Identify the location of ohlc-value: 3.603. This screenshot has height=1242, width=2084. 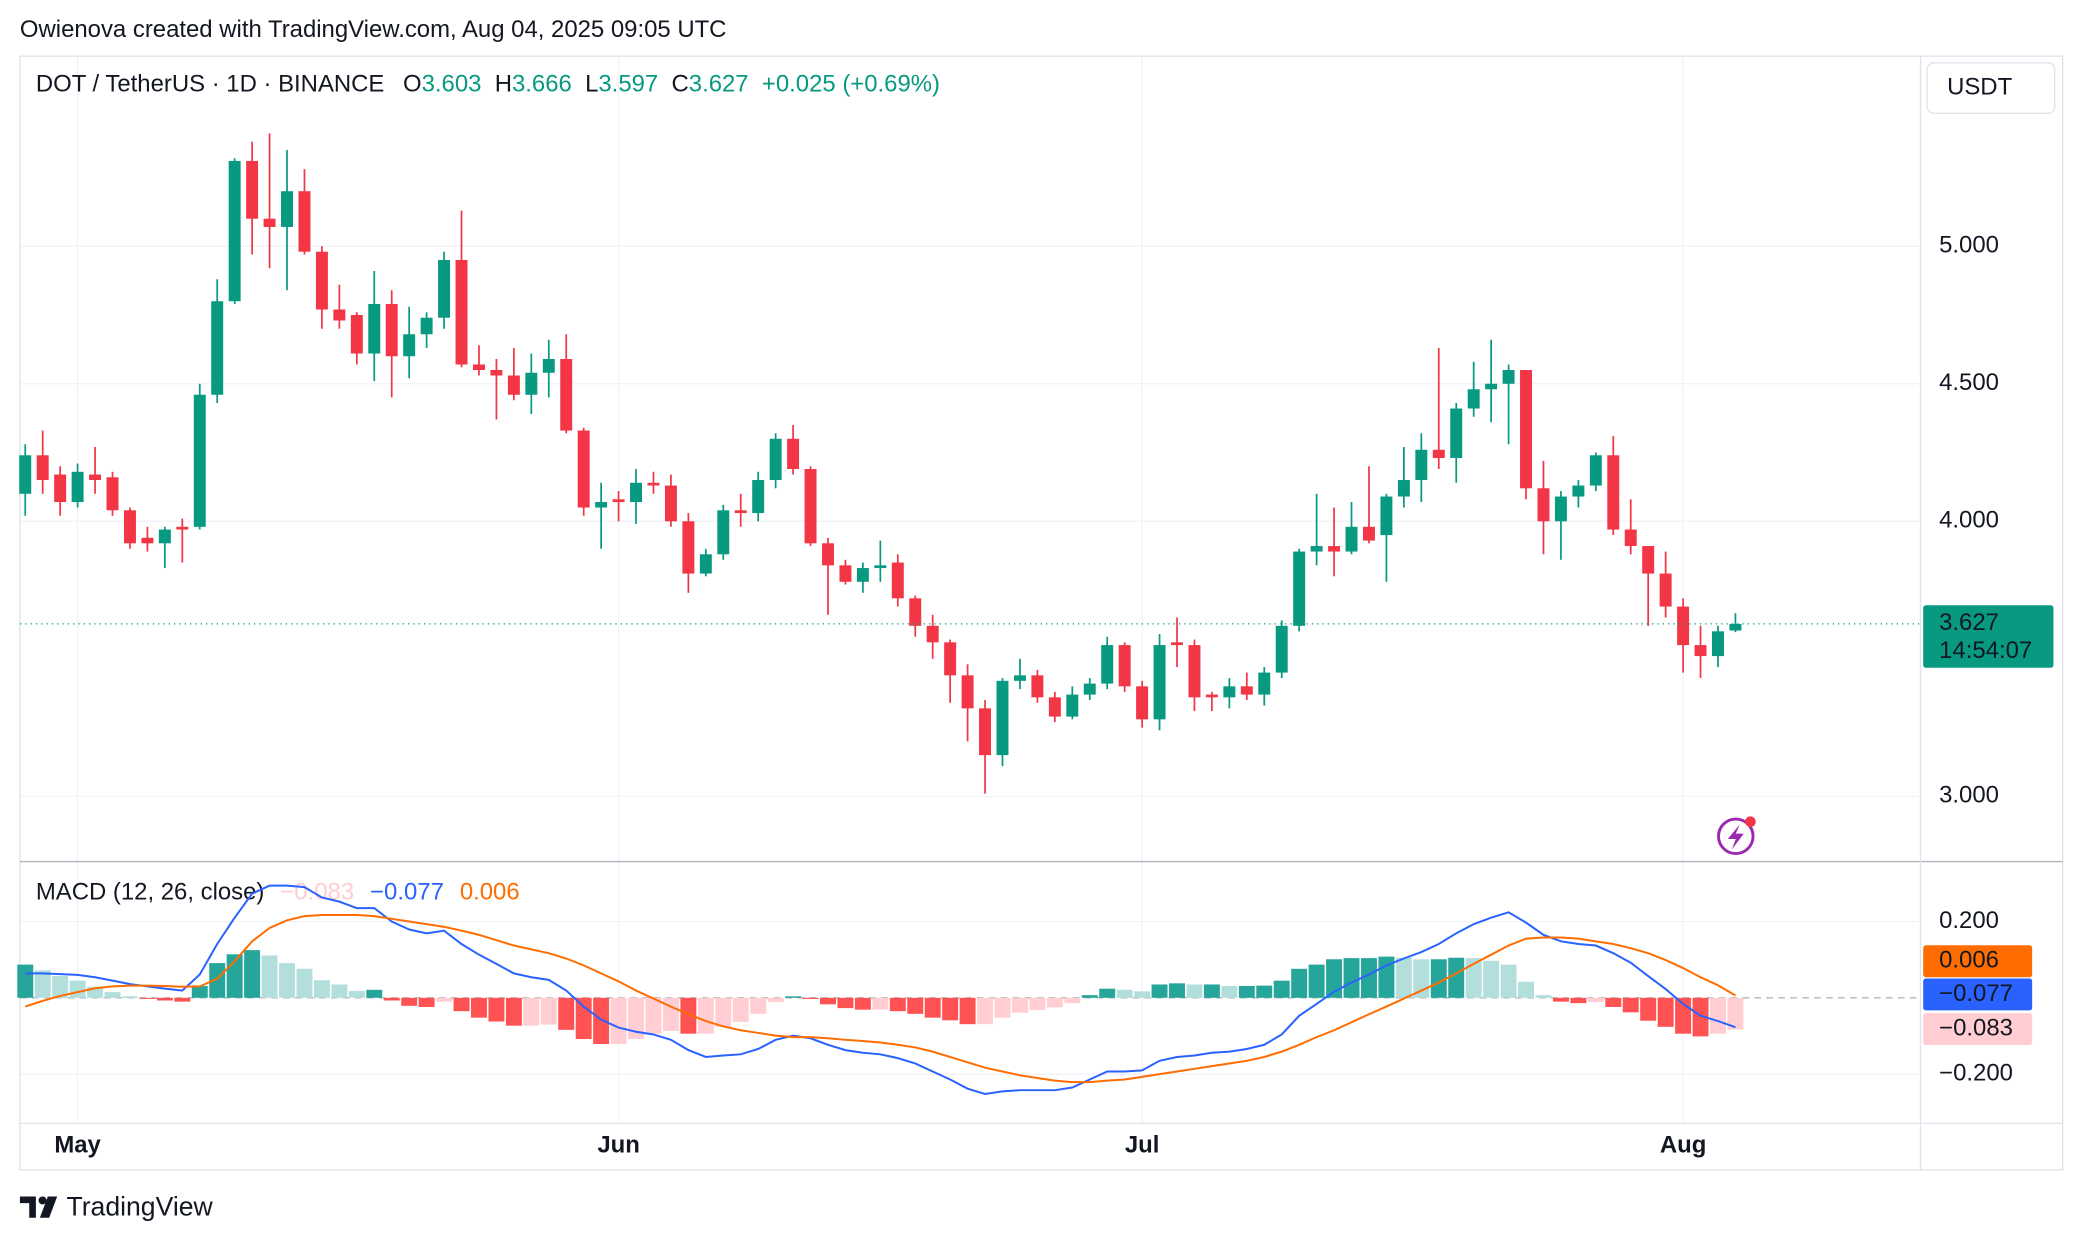
(452, 84).